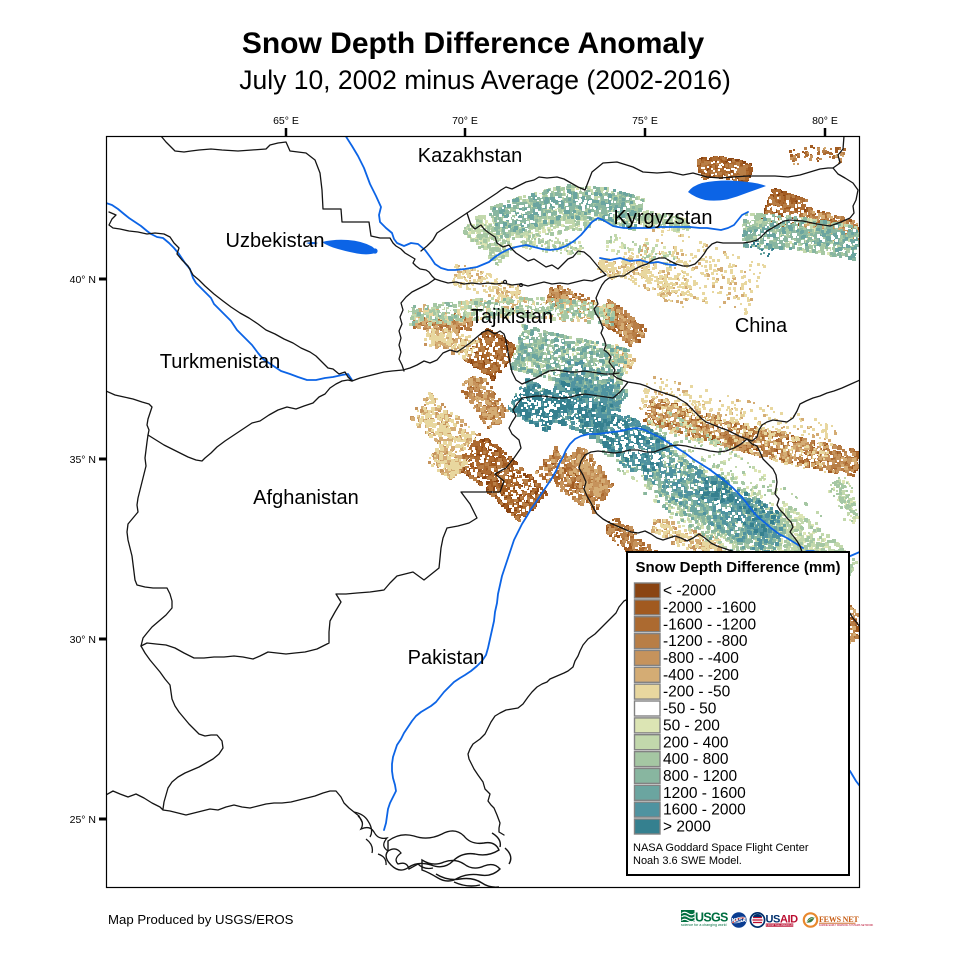 This screenshot has height=960, width=960. What do you see at coordinates (470, 156) in the screenshot?
I see `svg-text: Kazakhstan` at bounding box center [470, 156].